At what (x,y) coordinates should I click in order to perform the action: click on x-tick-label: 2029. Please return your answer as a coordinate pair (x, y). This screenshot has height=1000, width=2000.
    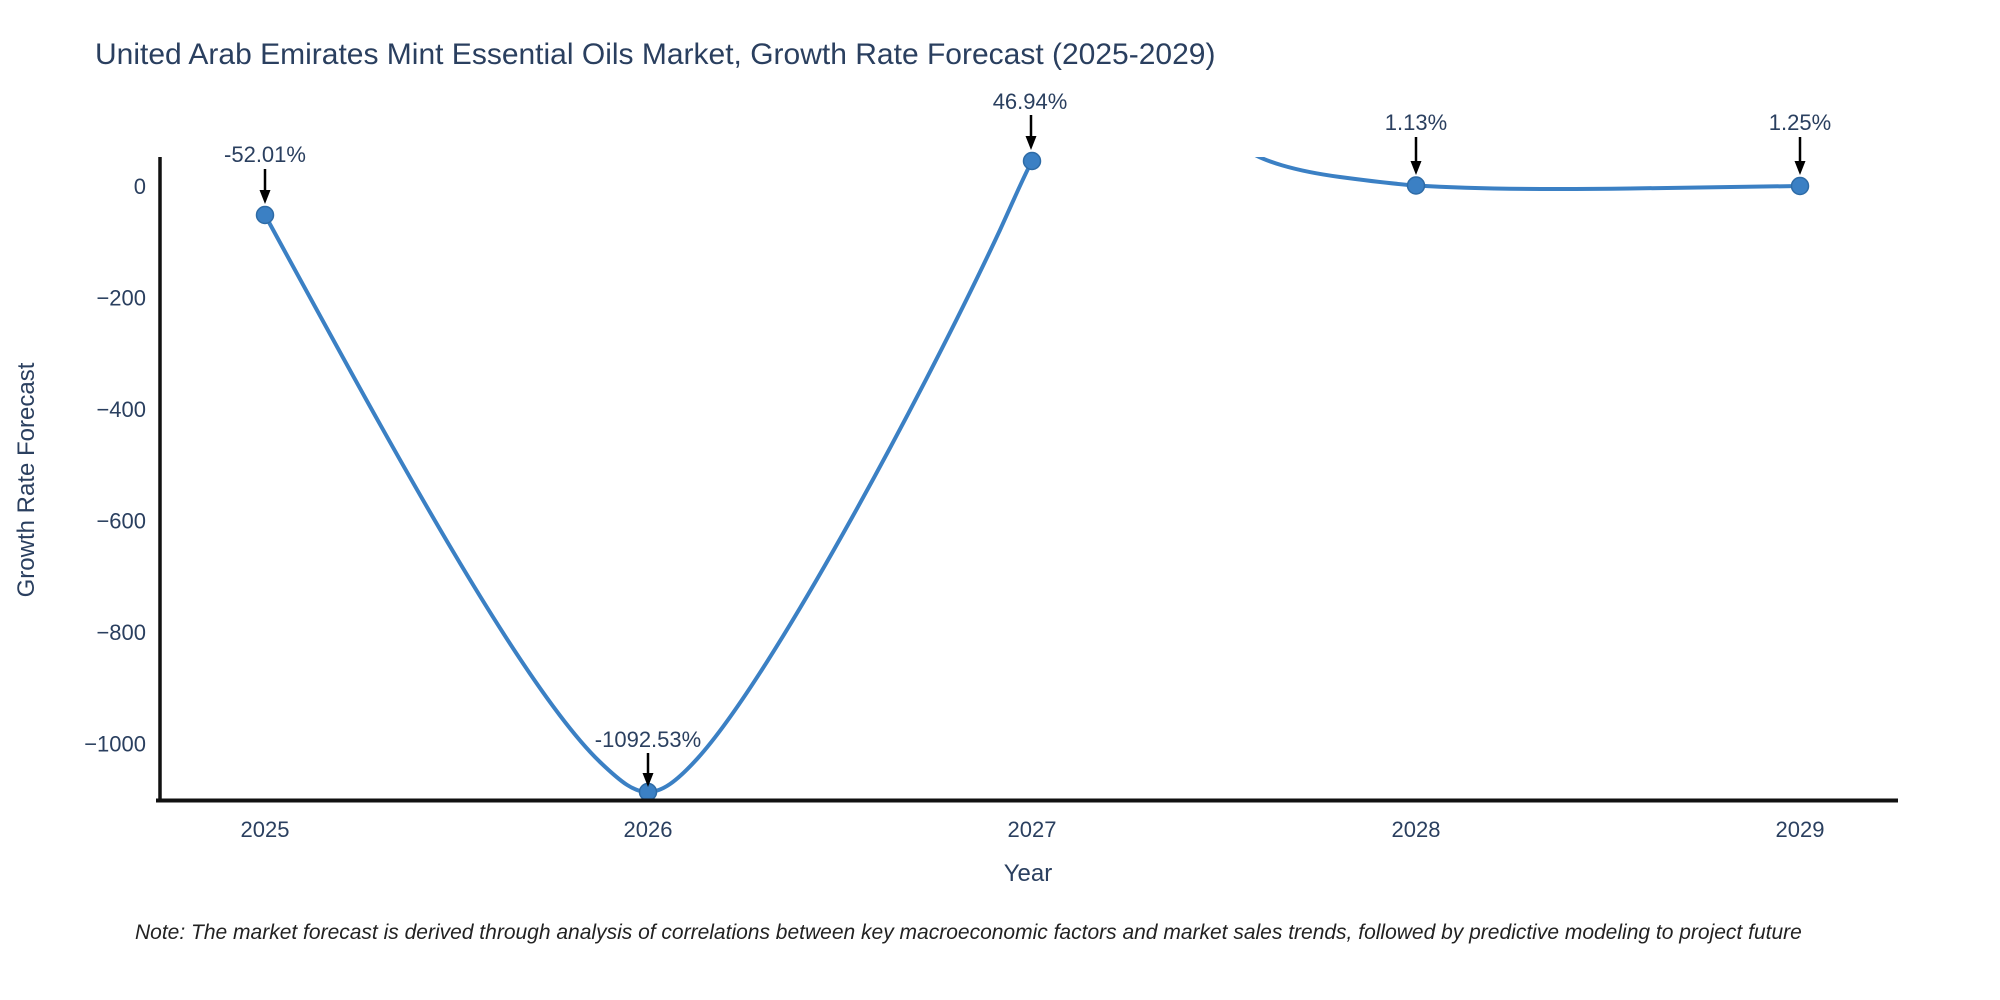
    Looking at the image, I should click on (1800, 829).